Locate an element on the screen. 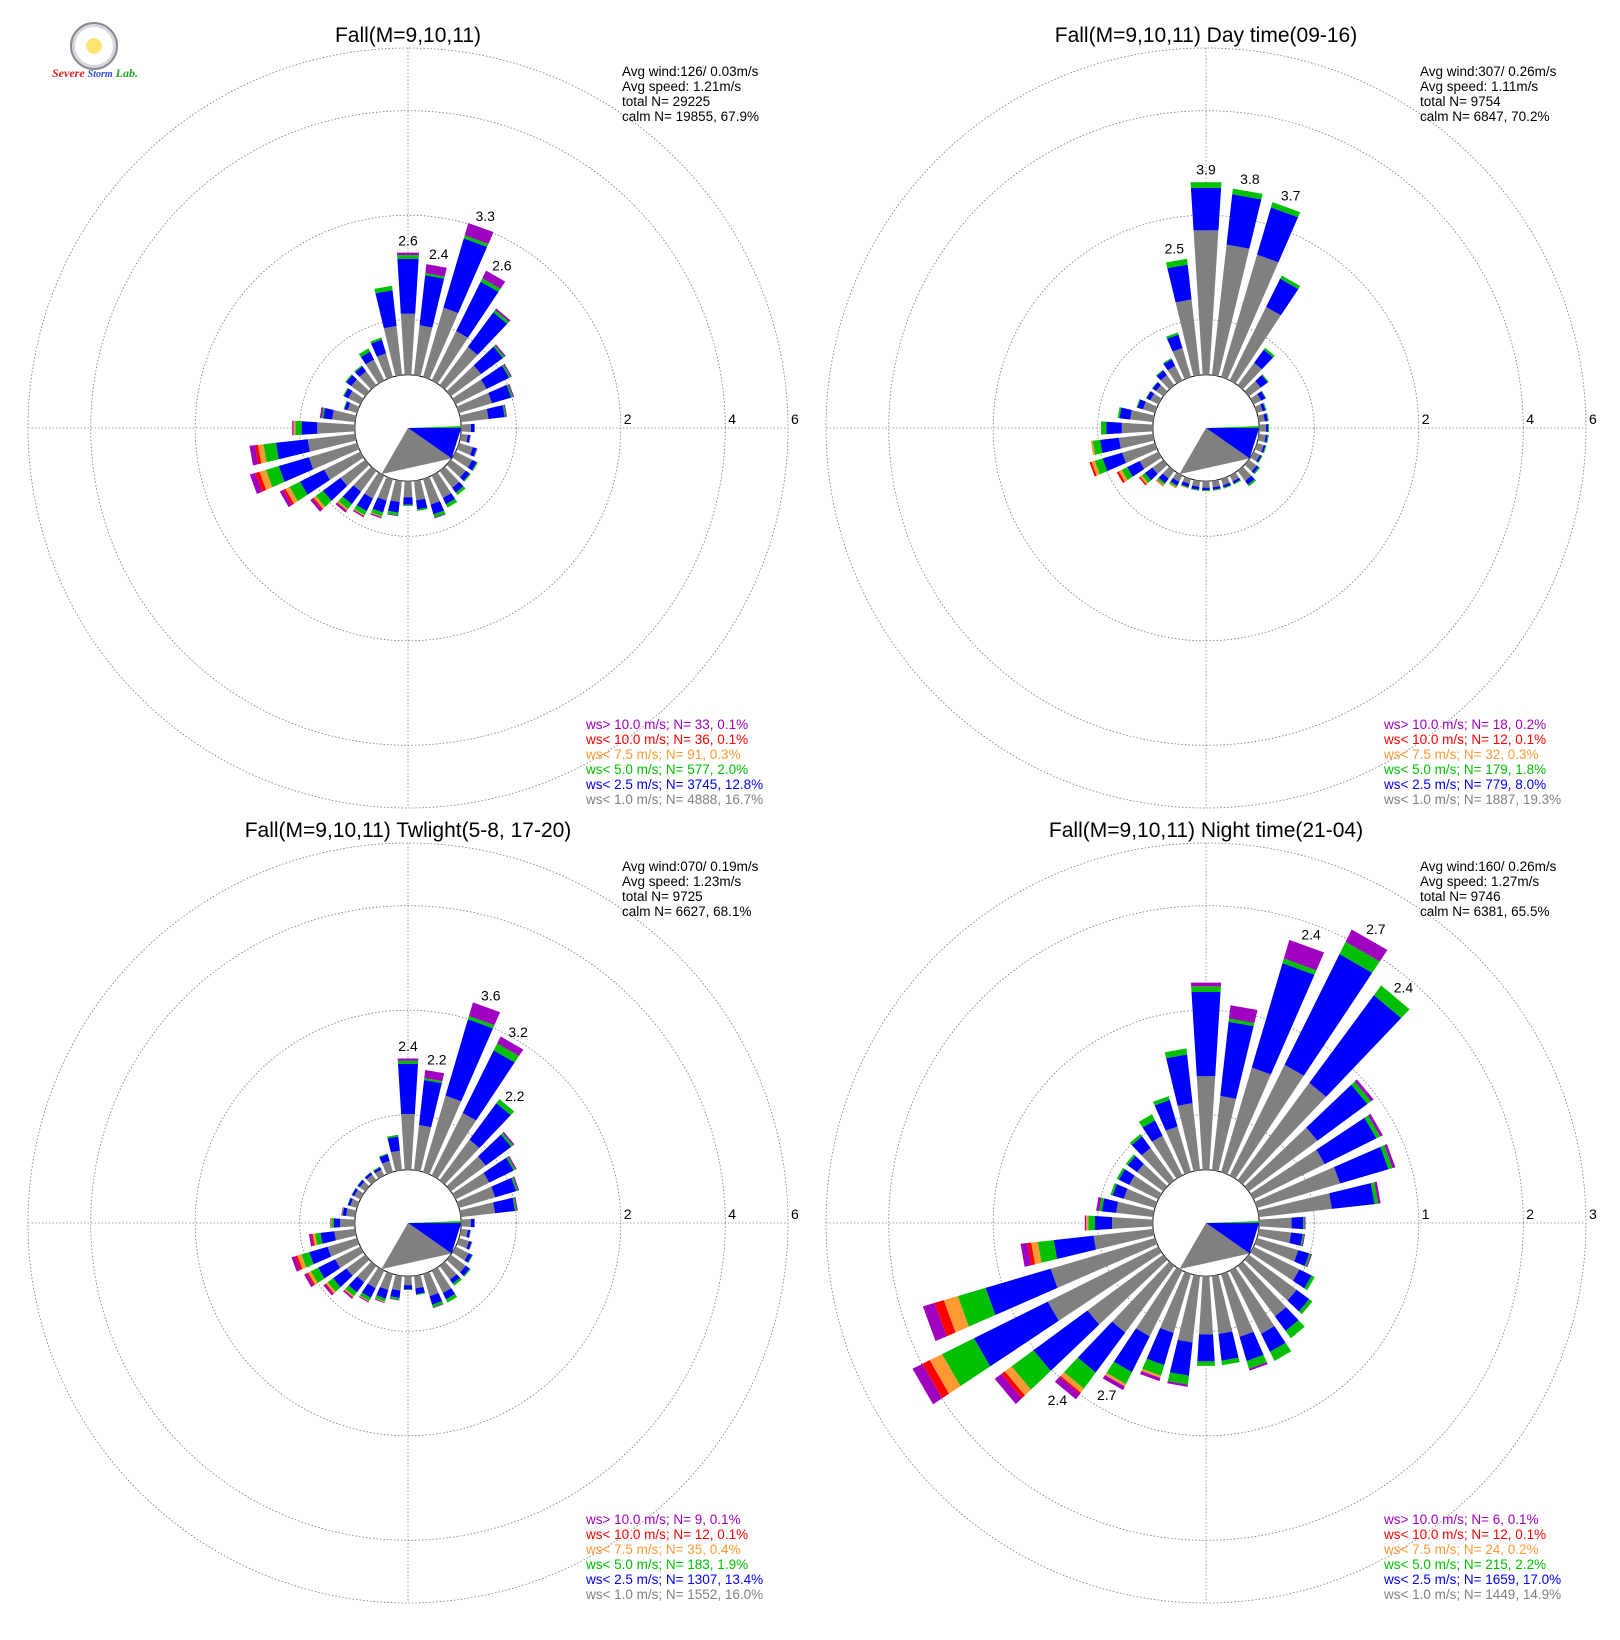 Image resolution: width=1620 pixels, height=1640 pixels. legend-entry: ws< 2.5 m/s; N= 779, 8.0% is located at coordinates (1464, 784).